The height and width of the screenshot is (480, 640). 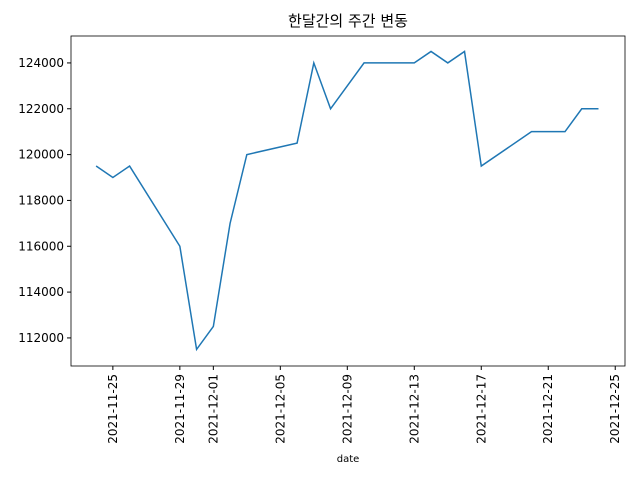 I want to click on x-axis-label: date, so click(x=348, y=459).